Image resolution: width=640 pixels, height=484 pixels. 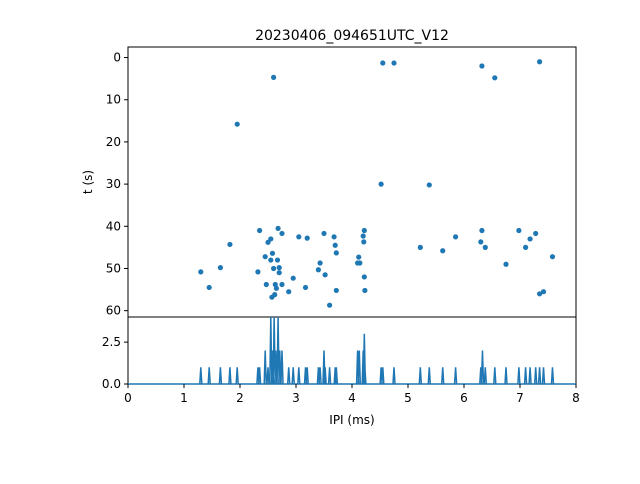 I want to click on scatter-y-tick-label: 0, so click(x=117, y=58).